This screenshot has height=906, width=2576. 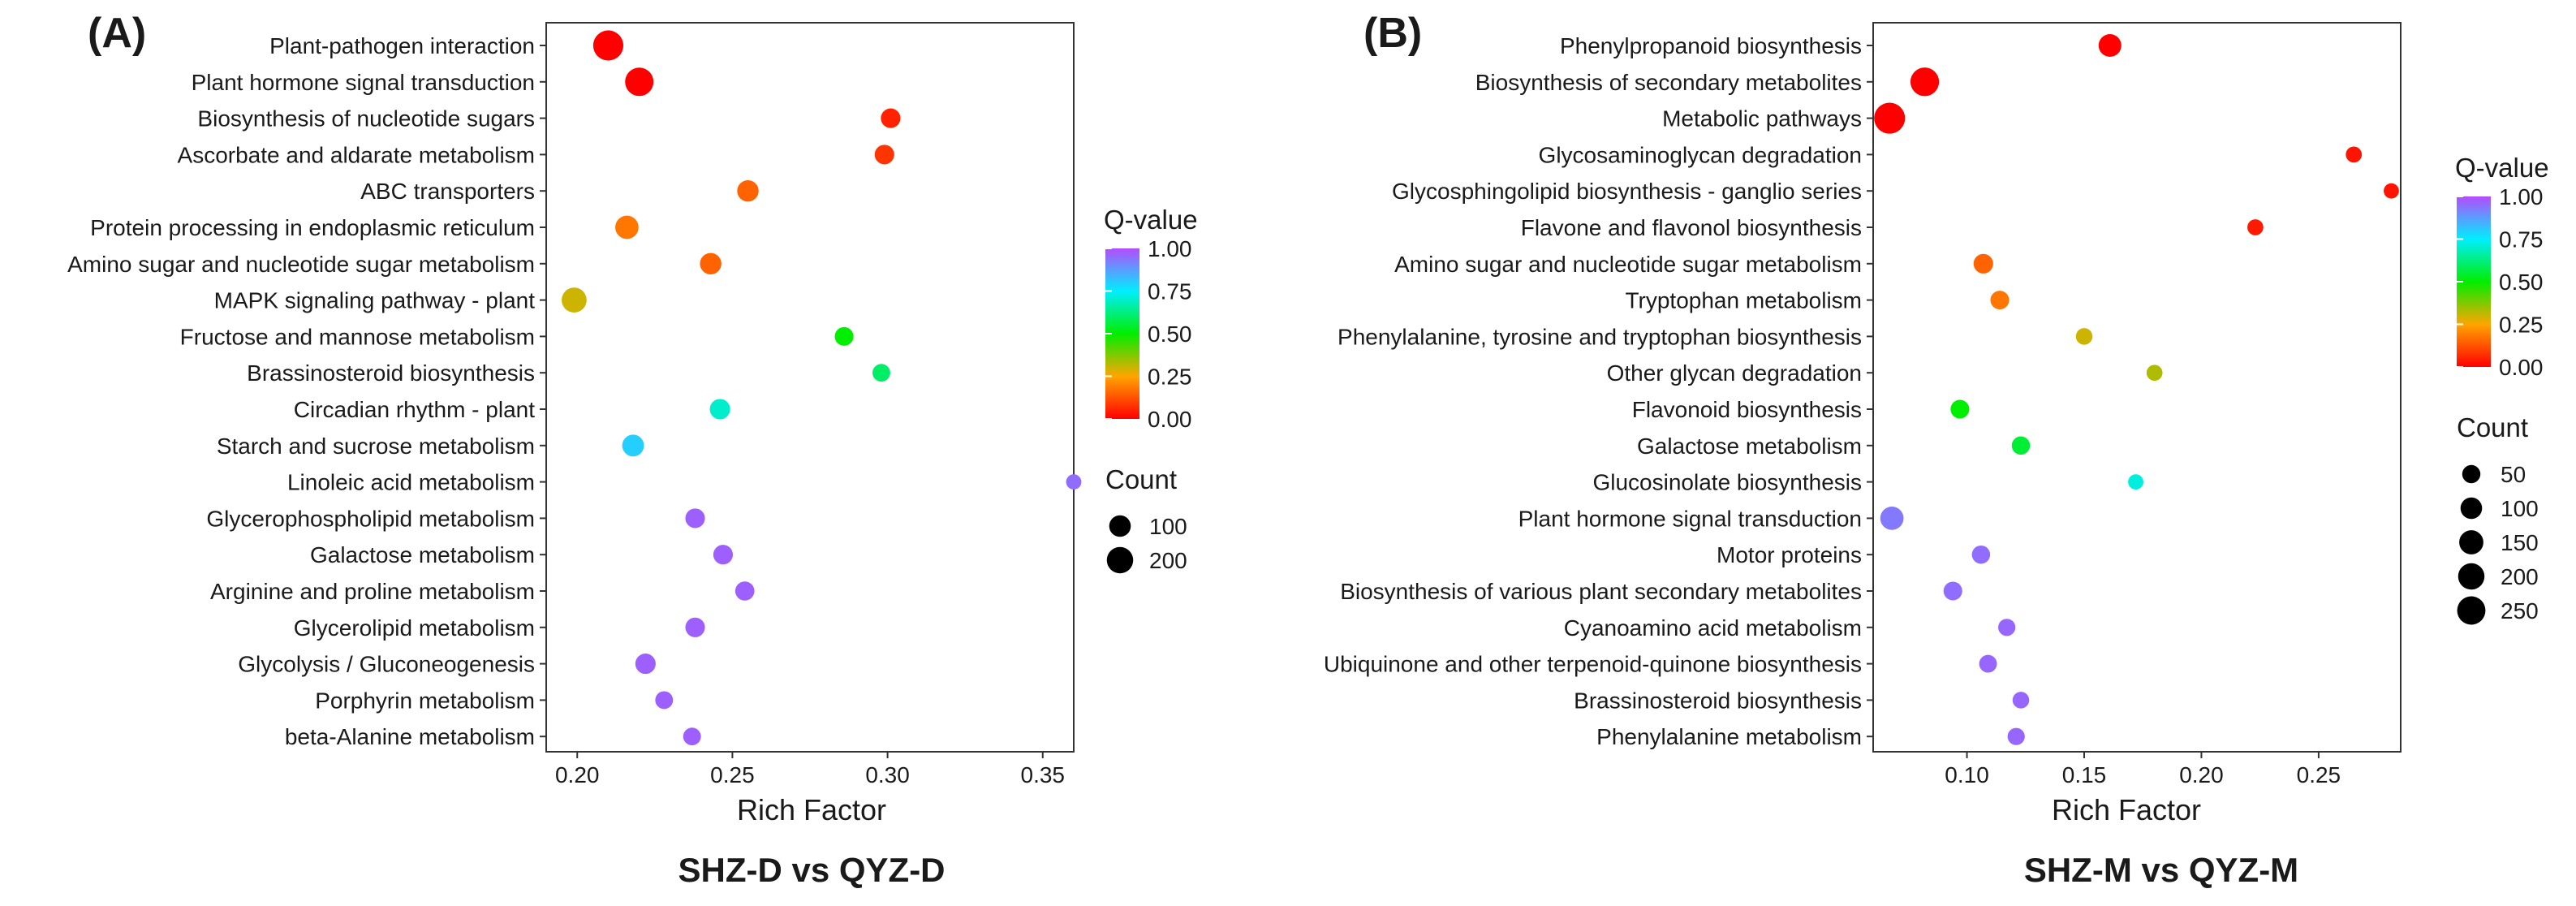 What do you see at coordinates (117, 33) in the screenshot?
I see `panel-a-label: (A)` at bounding box center [117, 33].